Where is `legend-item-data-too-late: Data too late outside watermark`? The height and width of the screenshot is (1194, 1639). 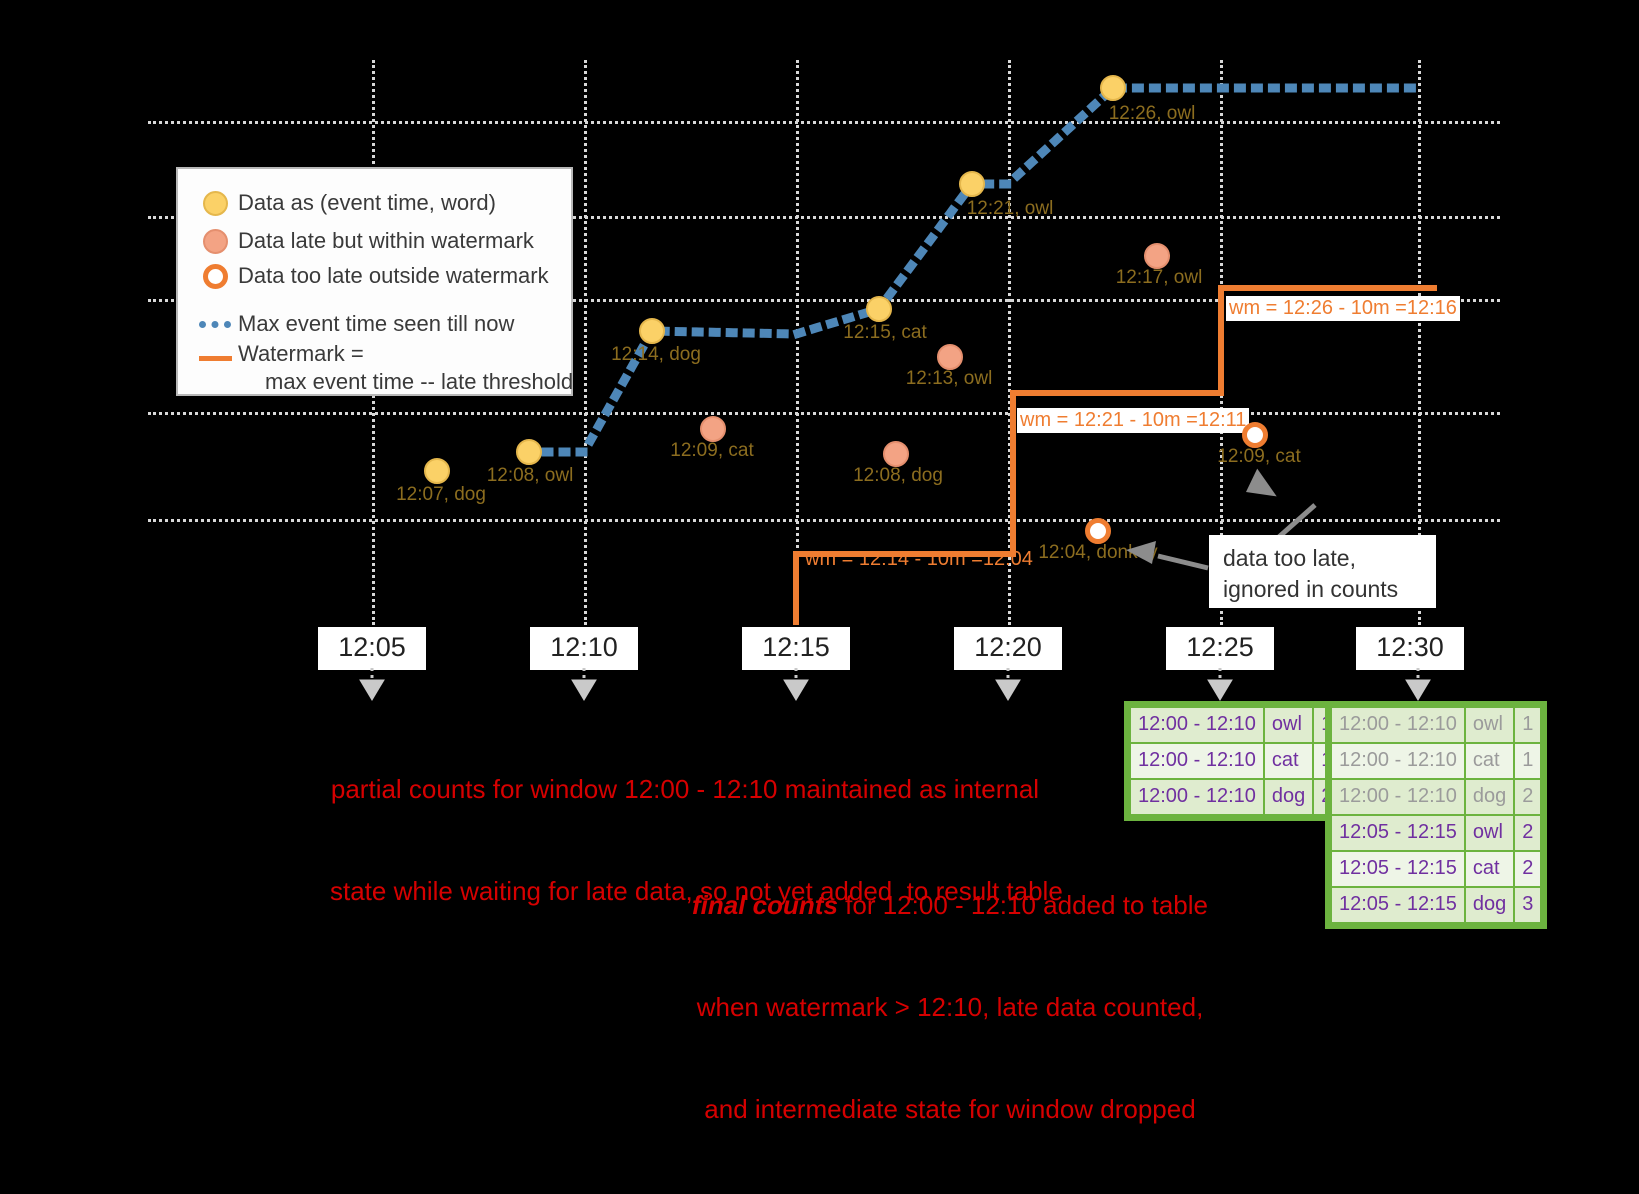
legend-item-data-too-late: Data too late outside watermark is located at coordinates (370, 276).